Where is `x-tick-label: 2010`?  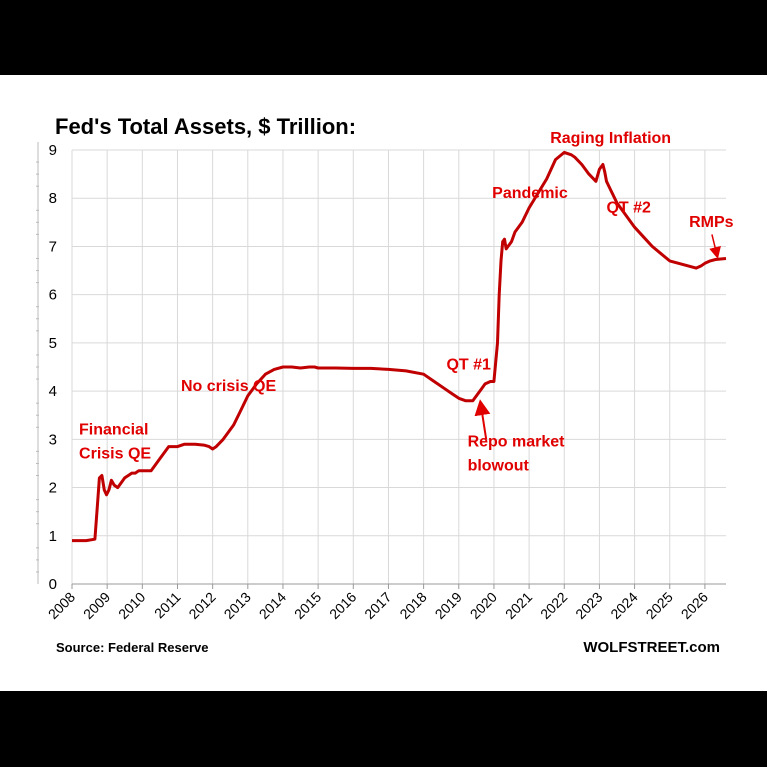
x-tick-label: 2010 is located at coordinates (131, 605).